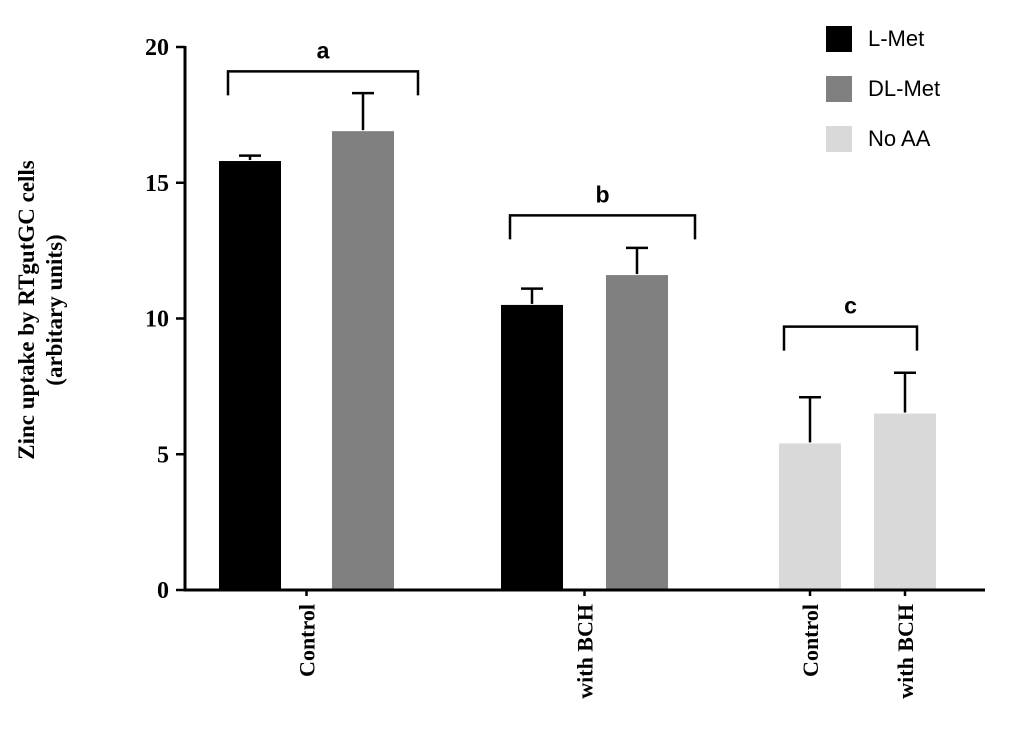  I want to click on bar-l-met-control, so click(250, 375).